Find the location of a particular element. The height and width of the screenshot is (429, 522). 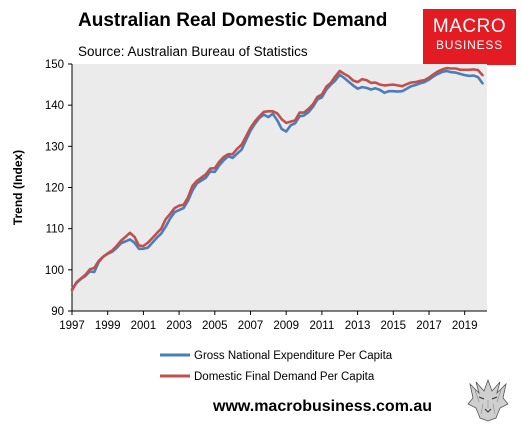

legend-label-2: Domestic Final Demand Per Capita is located at coordinates (284, 377).